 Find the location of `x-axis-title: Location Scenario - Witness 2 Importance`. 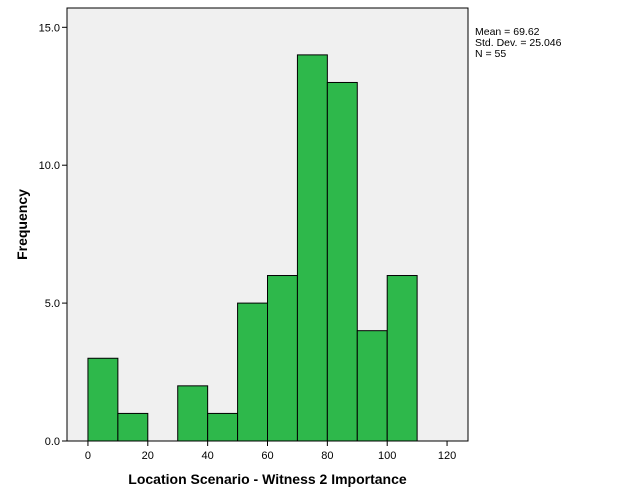

x-axis-title: Location Scenario - Witness 2 Importance is located at coordinates (267, 479).